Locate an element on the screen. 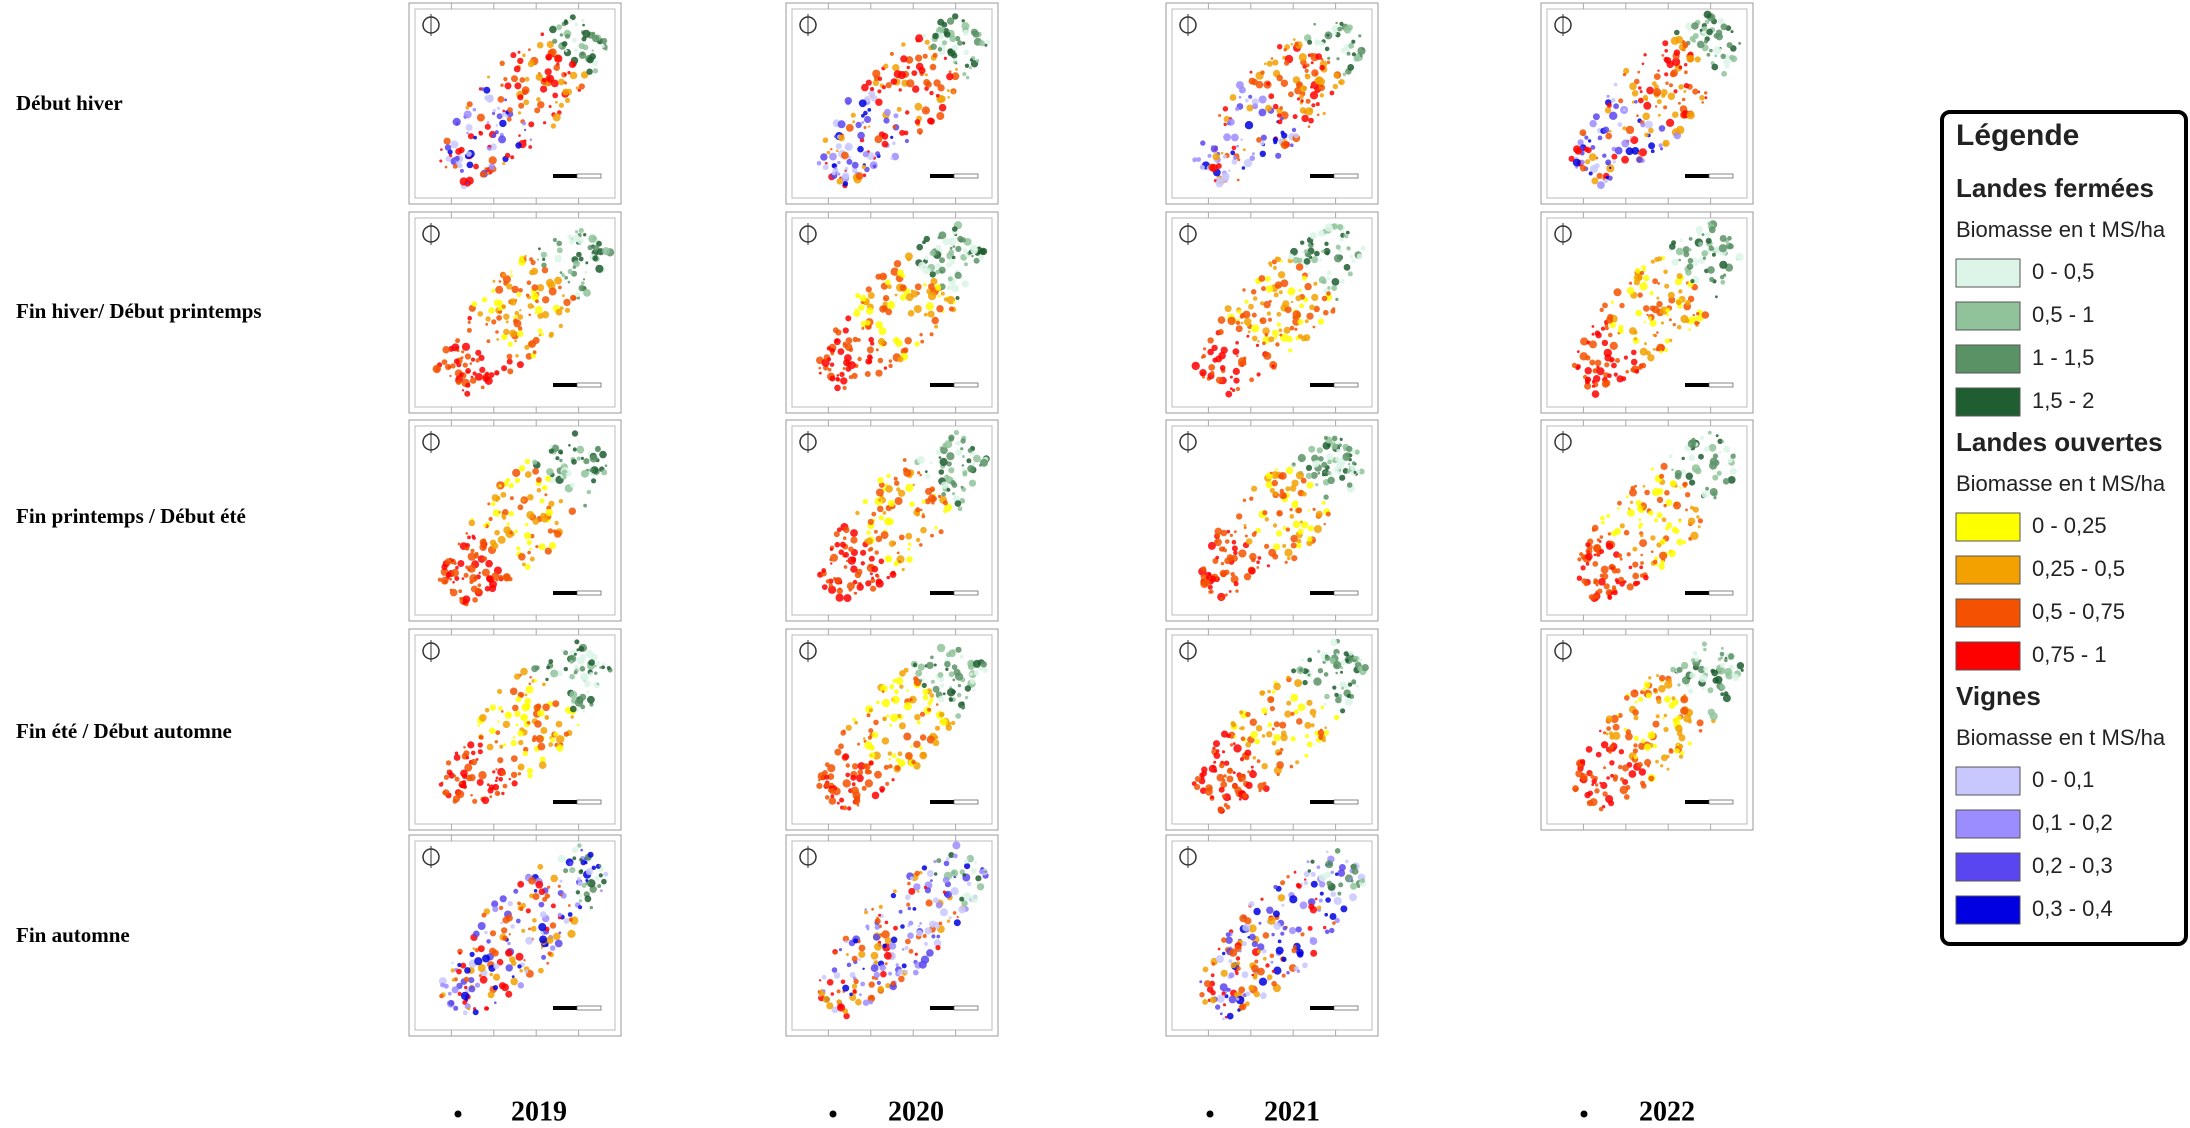  legend-item-label: 0 - 0,1 is located at coordinates (2063, 779).